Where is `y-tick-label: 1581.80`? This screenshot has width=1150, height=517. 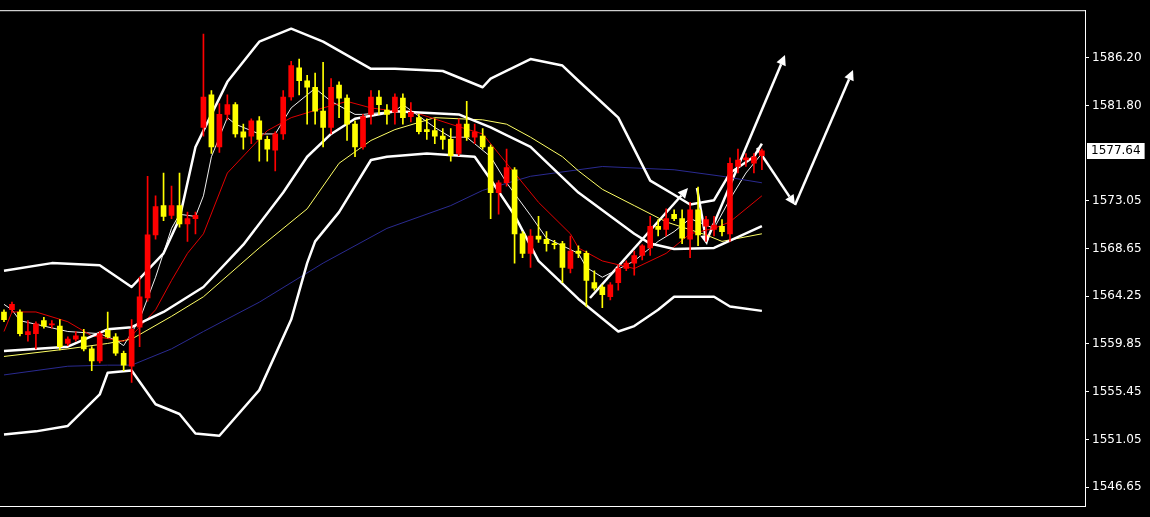
y-tick-label: 1581.80 is located at coordinates (1117, 104).